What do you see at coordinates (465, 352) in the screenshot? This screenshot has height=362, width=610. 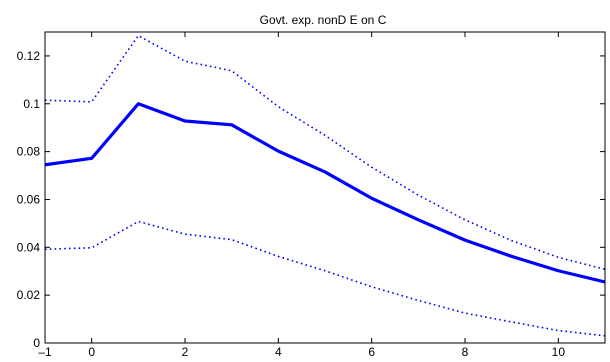 I see `x-tick-label: 8` at bounding box center [465, 352].